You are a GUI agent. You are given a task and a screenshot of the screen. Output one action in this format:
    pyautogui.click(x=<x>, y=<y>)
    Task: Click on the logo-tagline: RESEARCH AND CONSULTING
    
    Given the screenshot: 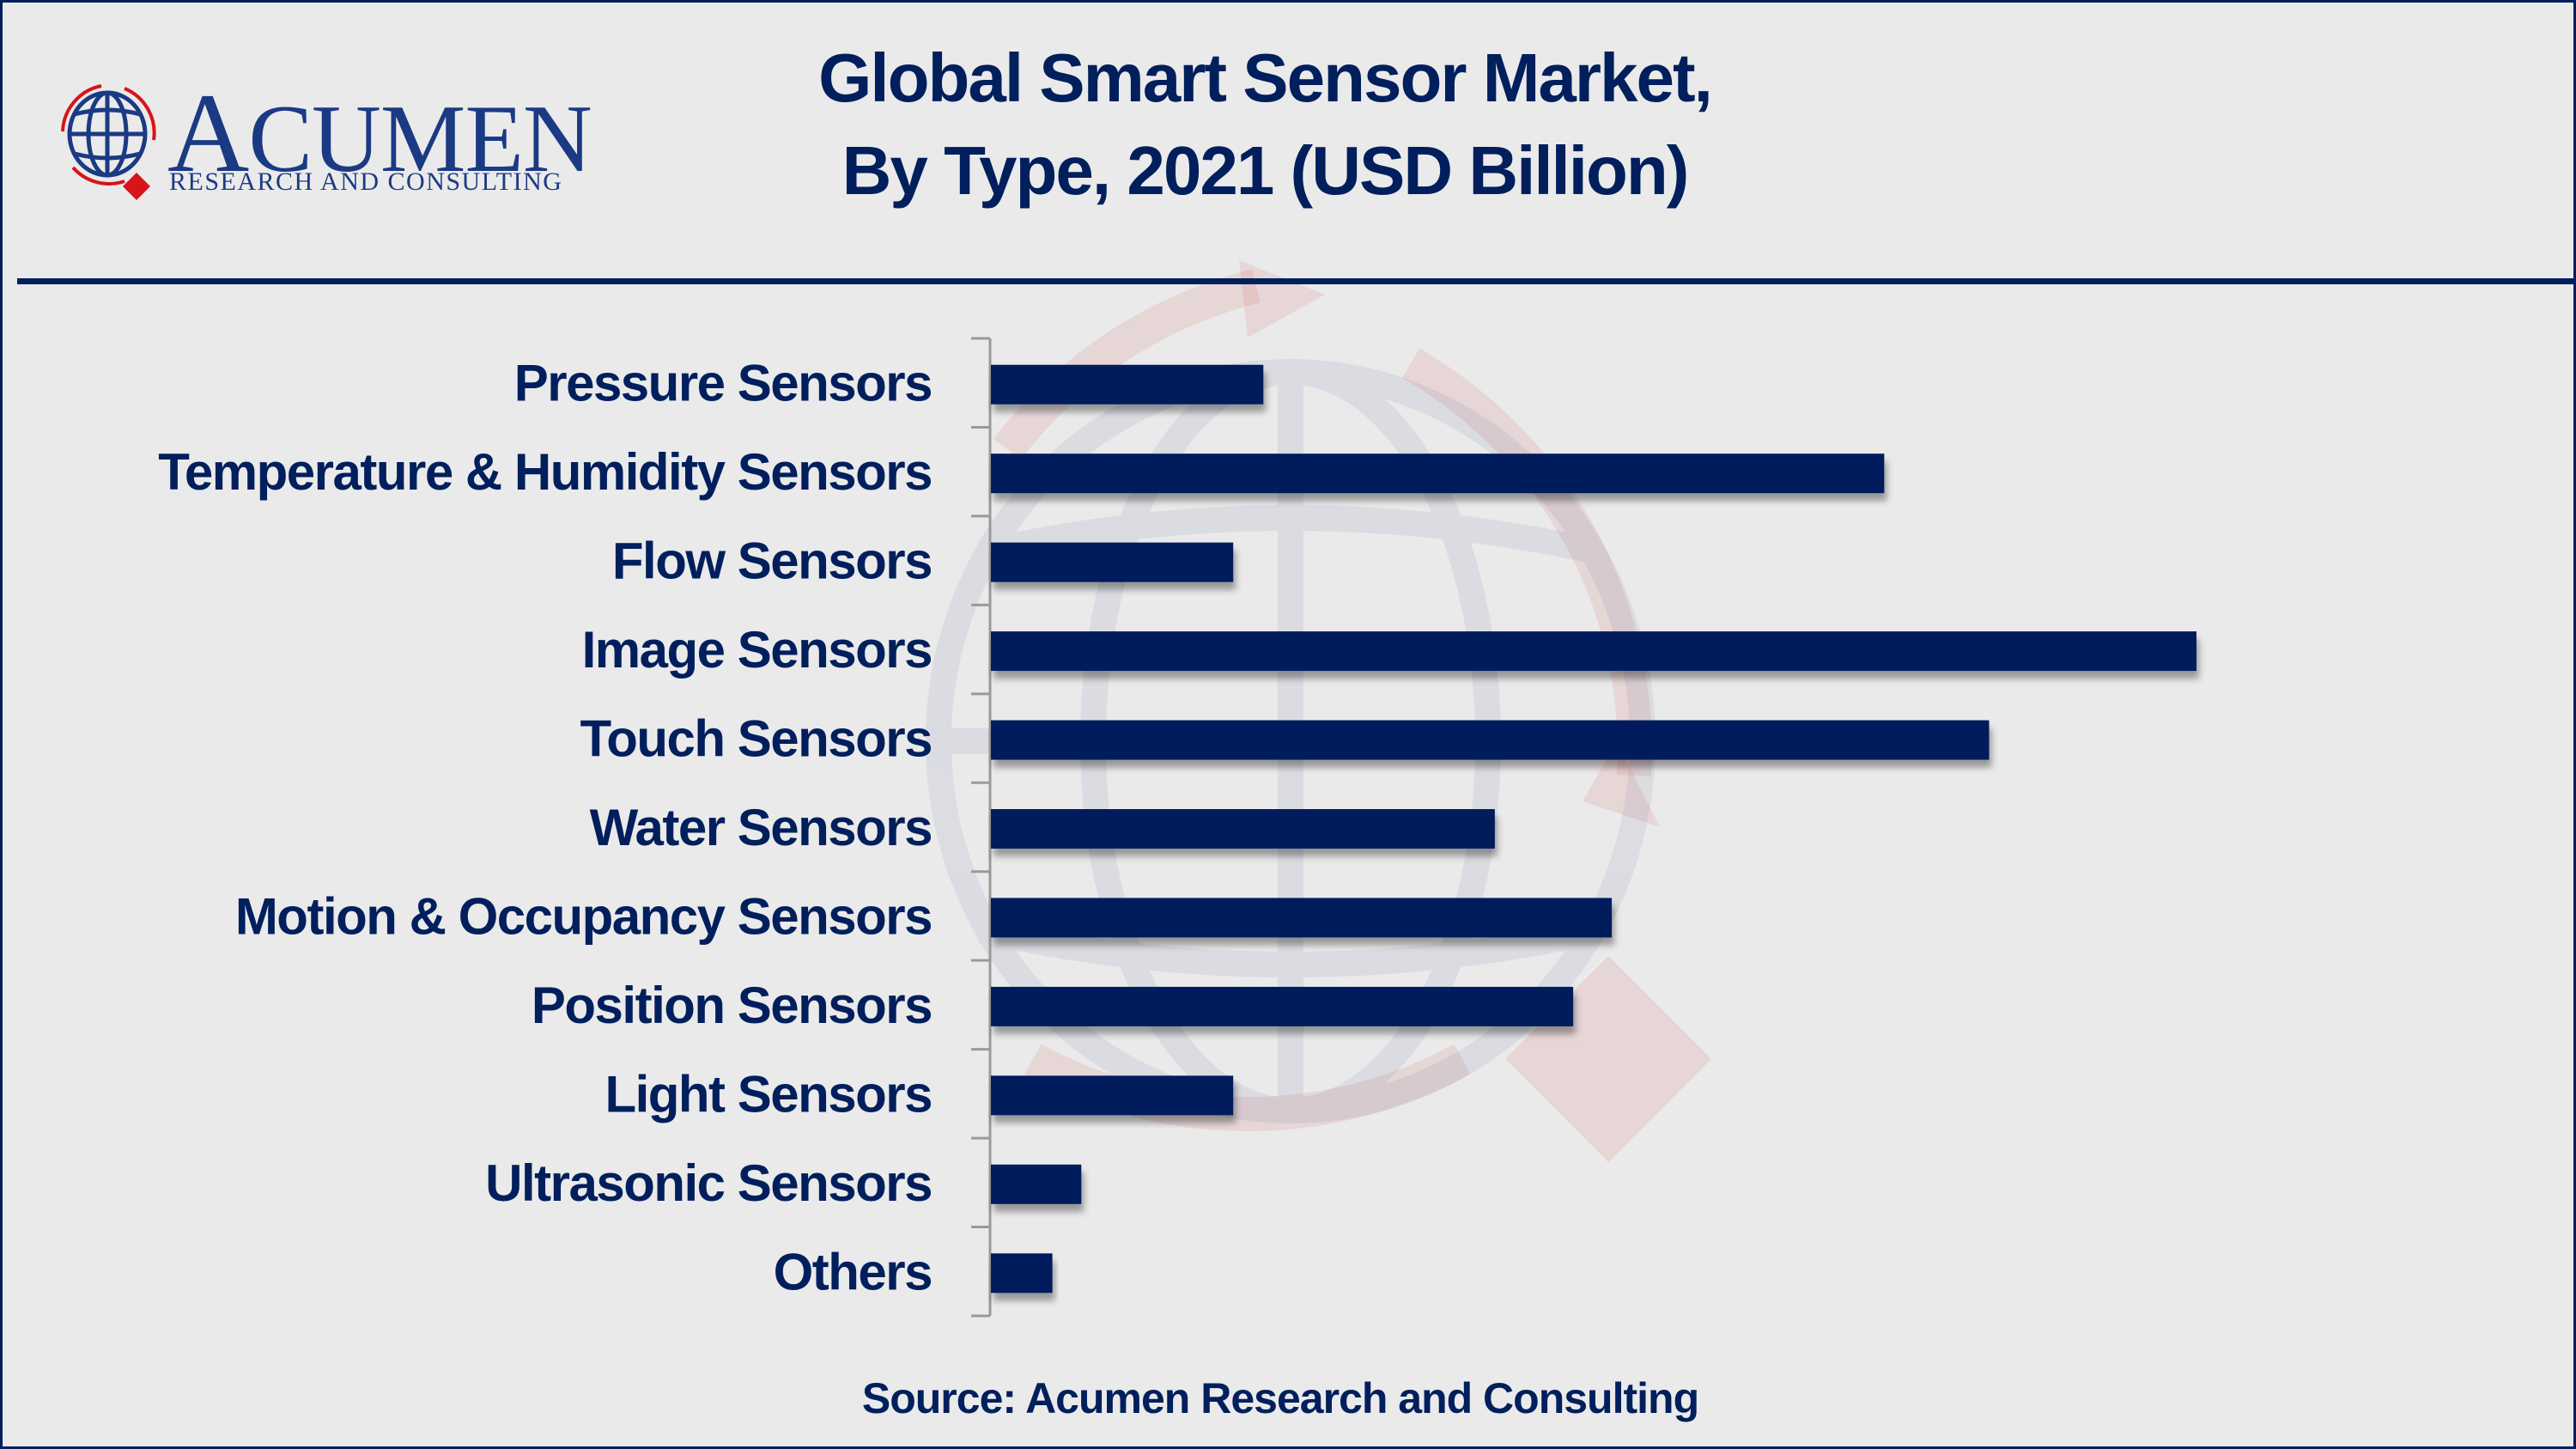 What is the action you would take?
    pyautogui.click(x=366, y=181)
    